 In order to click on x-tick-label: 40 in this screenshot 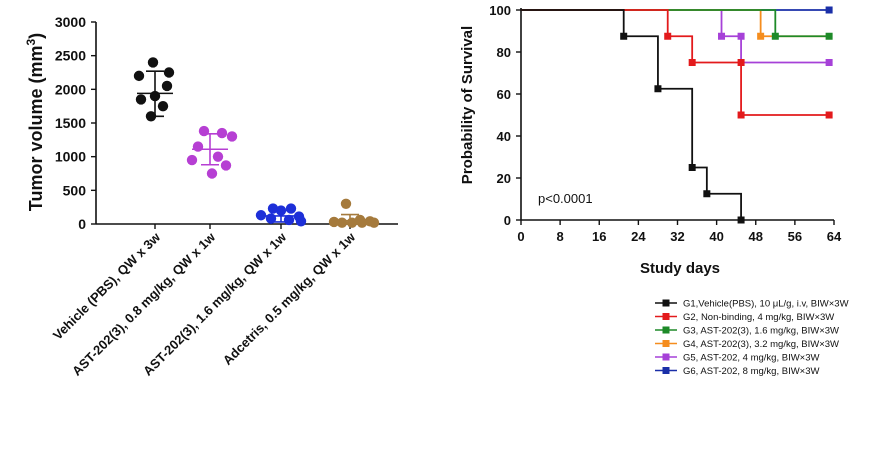, I will do `click(716, 236)`.